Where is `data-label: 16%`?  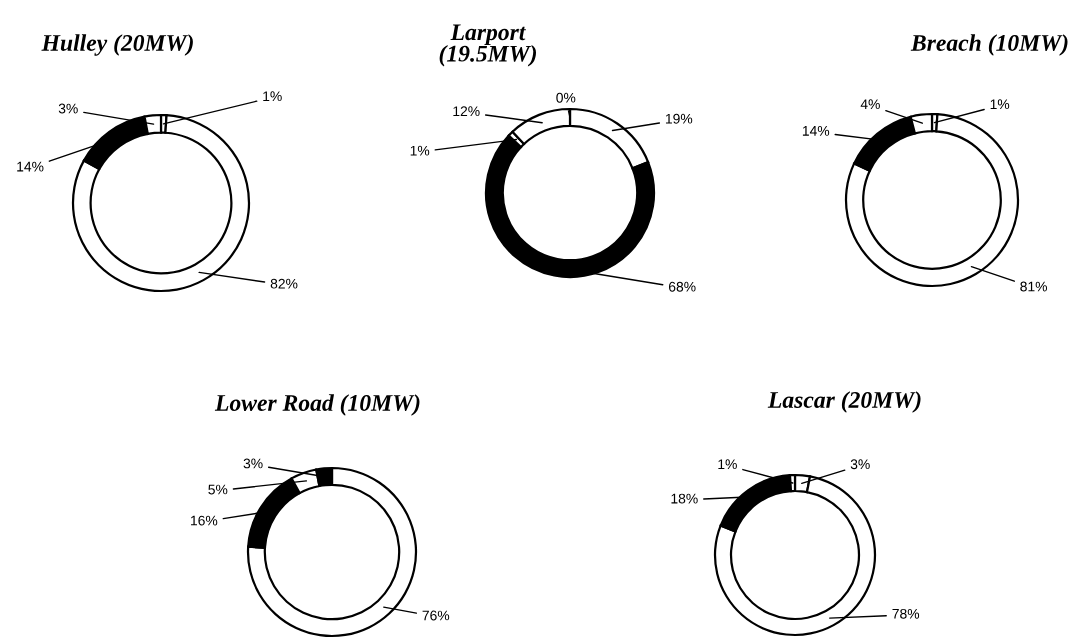 data-label: 16% is located at coordinates (204, 520).